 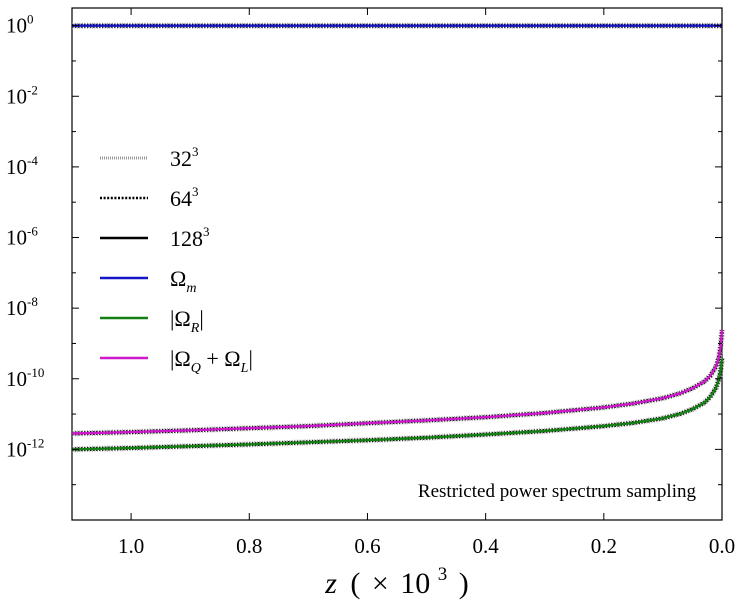 I want to click on legend-label-2: 1283, so click(x=190, y=237).